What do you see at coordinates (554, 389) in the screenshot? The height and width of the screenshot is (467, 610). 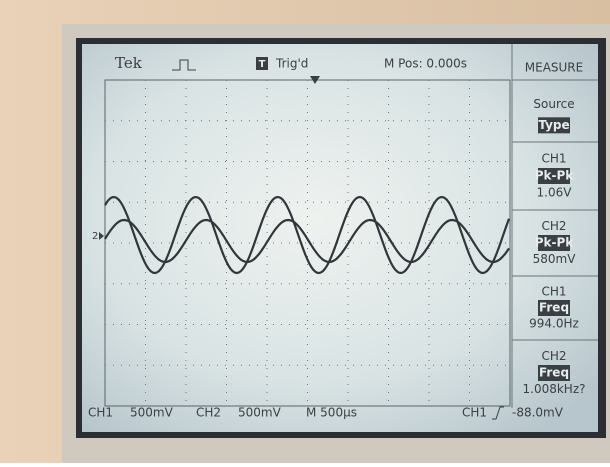 I see `menu-text: 1.008kHz?` at bounding box center [554, 389].